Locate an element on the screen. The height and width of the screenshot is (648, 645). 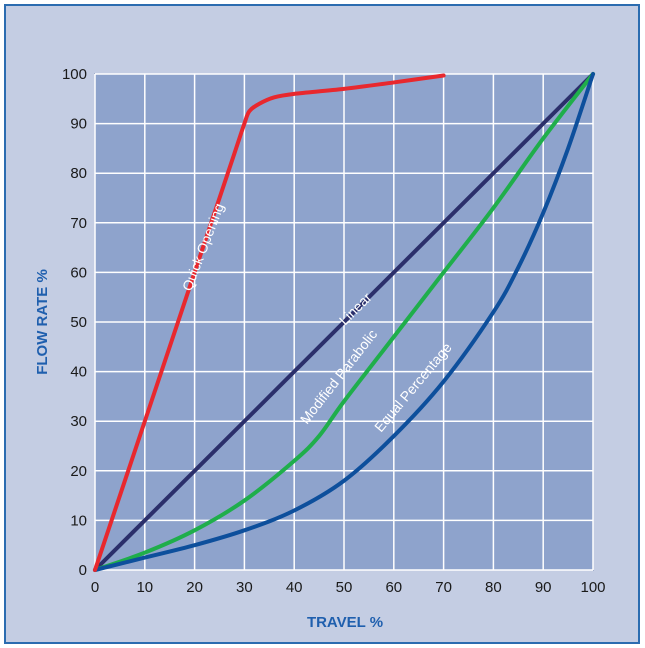
y-tick-label: 100 is located at coordinates (74, 74).